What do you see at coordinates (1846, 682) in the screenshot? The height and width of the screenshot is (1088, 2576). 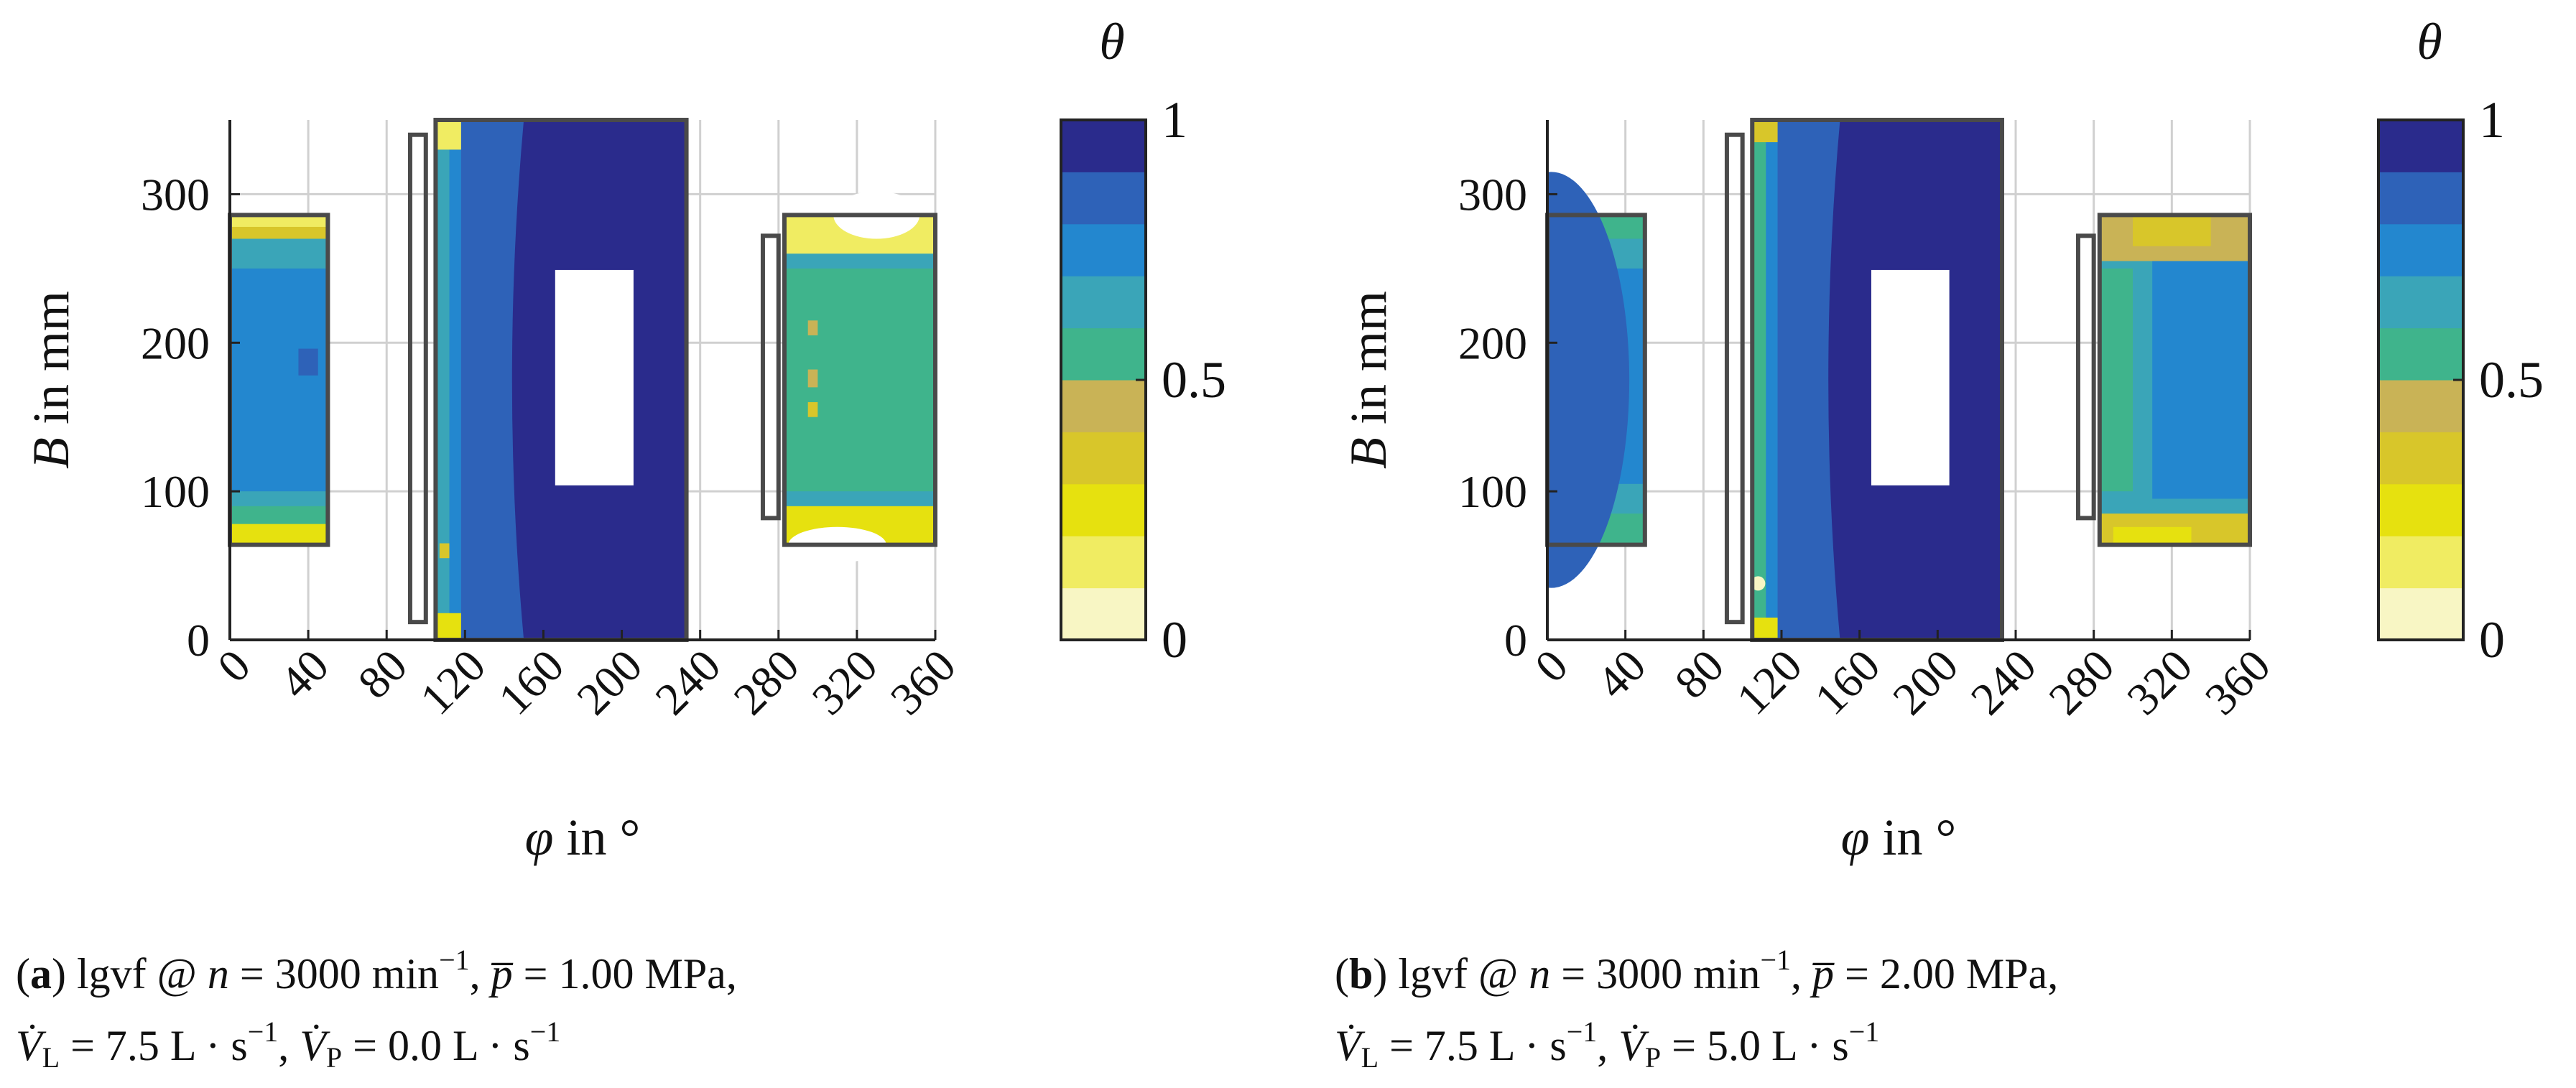 I see `panel-b-x-tick-label: 160` at bounding box center [1846, 682].